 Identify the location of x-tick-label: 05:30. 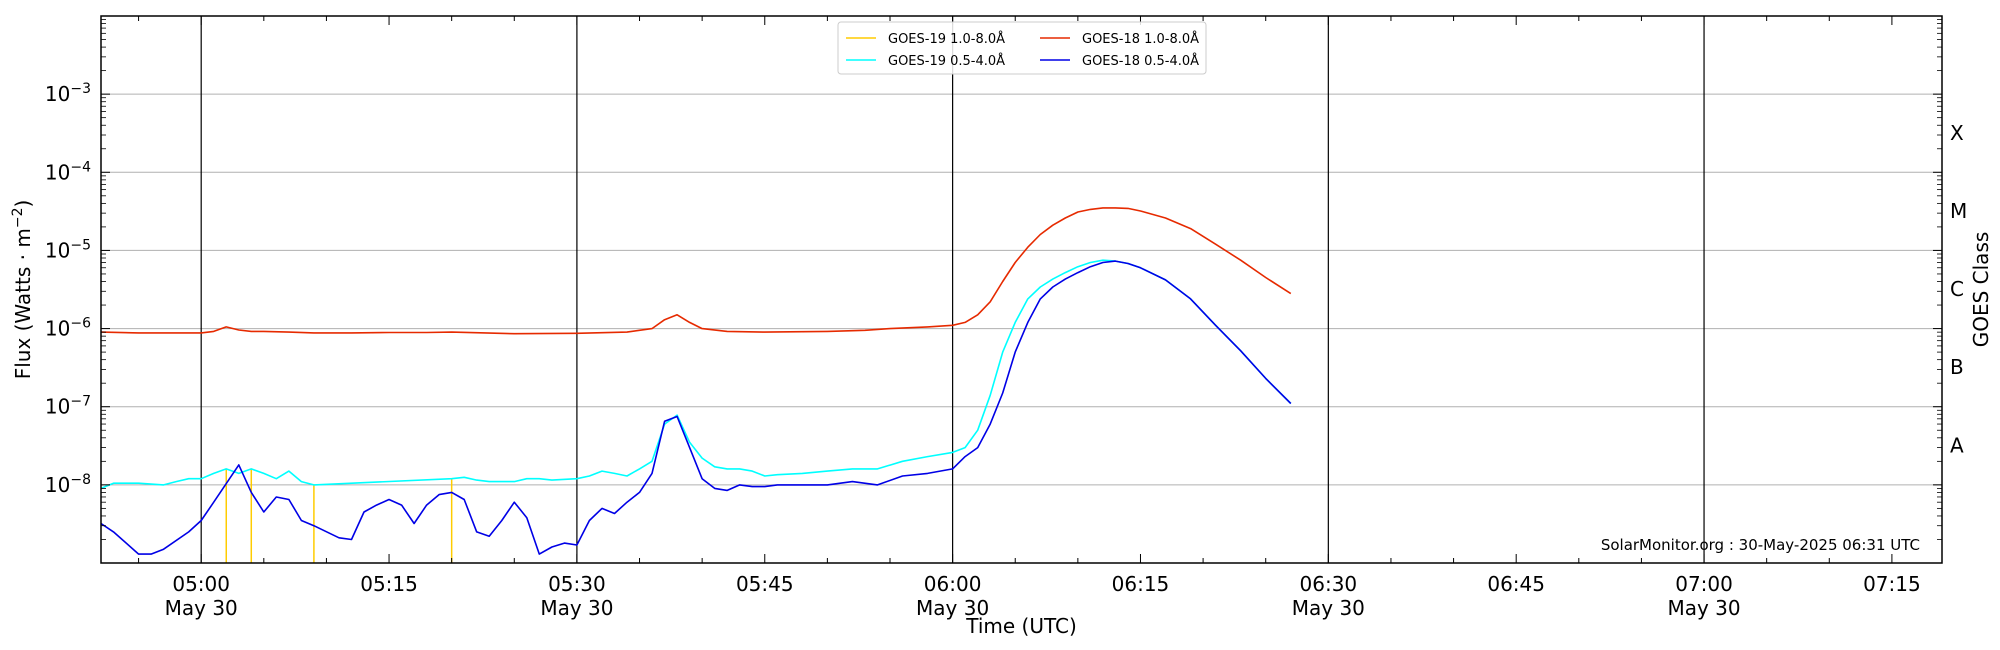
(577, 584).